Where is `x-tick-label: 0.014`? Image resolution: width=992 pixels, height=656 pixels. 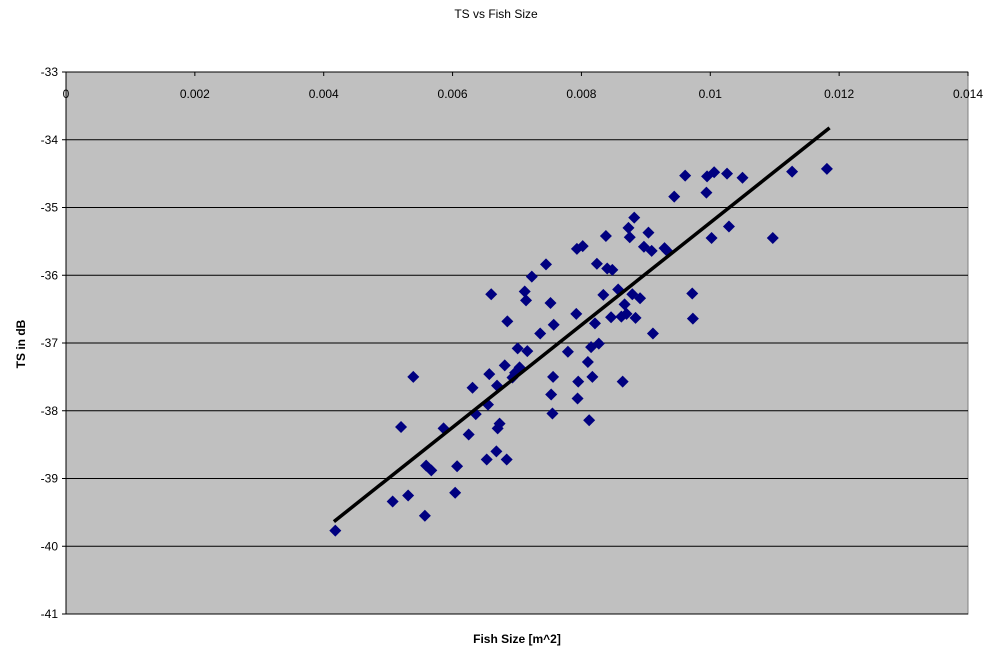
x-tick-label: 0.014 is located at coordinates (968, 94).